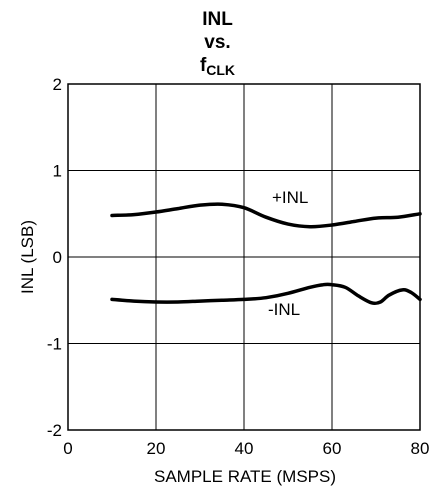 The width and height of the screenshot is (435, 492). I want to click on x-tick-label: 80, so click(420, 448).